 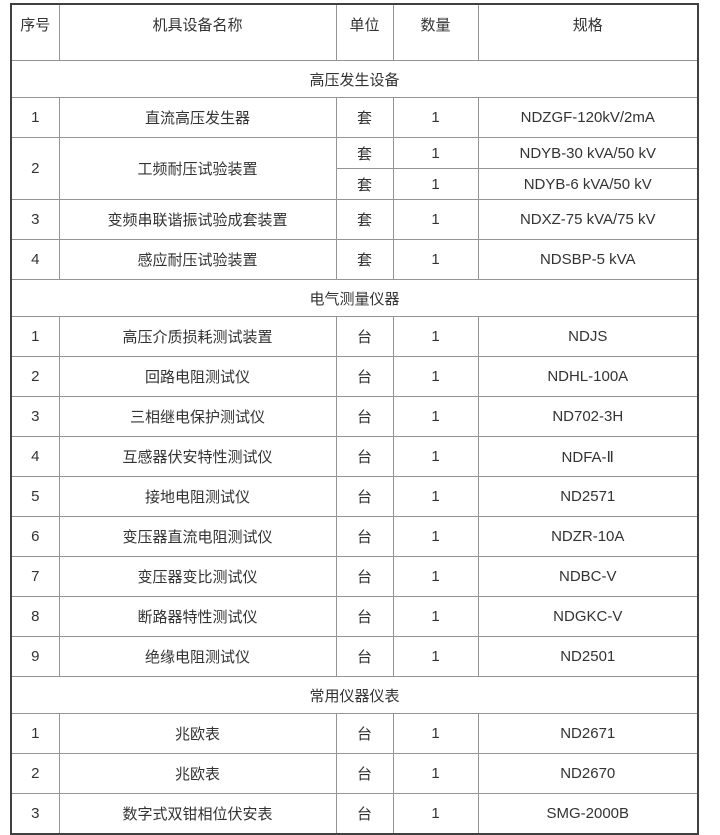 I want to click on spec-cell: NDZR-10A, so click(x=588, y=536).